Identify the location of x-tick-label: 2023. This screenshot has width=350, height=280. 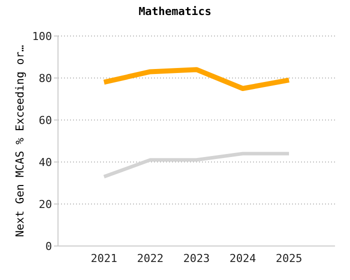
(196, 258).